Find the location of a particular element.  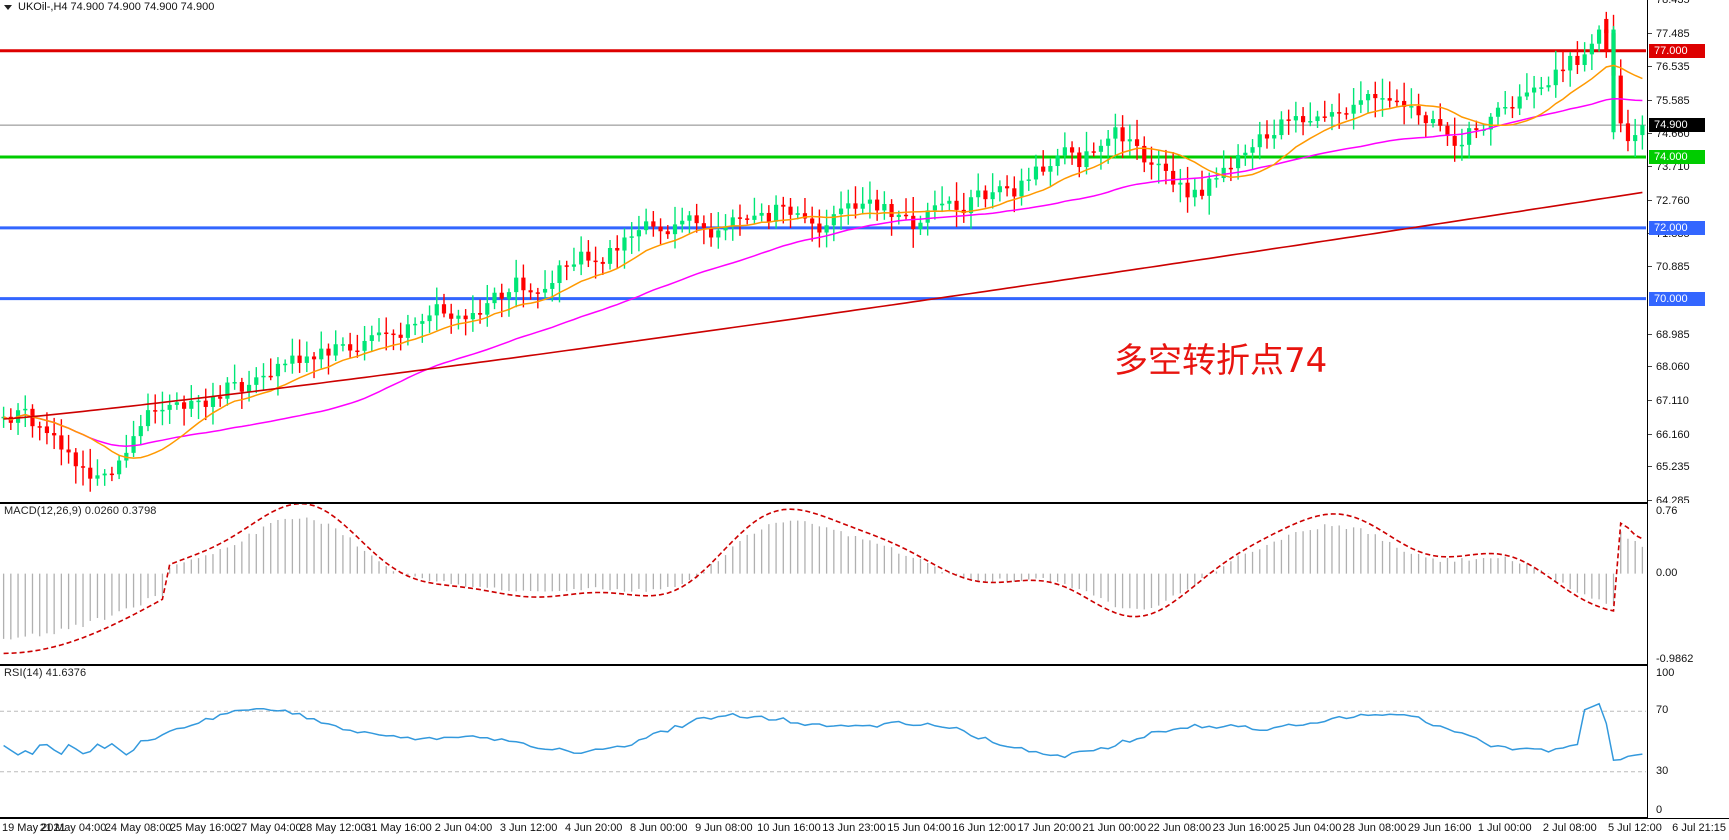

macd-tick: 0.00 is located at coordinates (1667, 572).